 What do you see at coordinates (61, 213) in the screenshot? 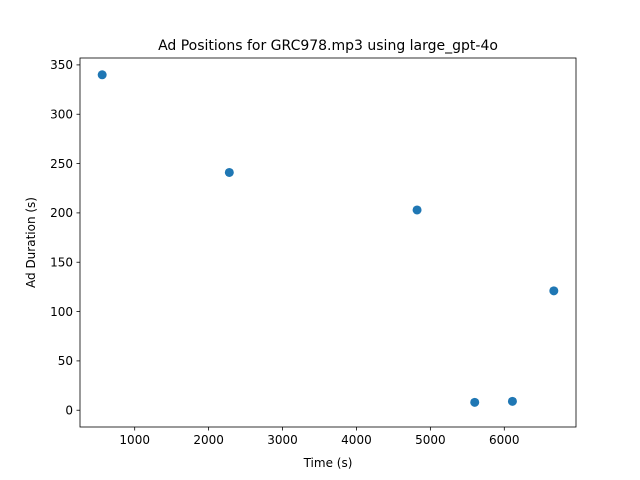
I see `y-tick-label: 200` at bounding box center [61, 213].